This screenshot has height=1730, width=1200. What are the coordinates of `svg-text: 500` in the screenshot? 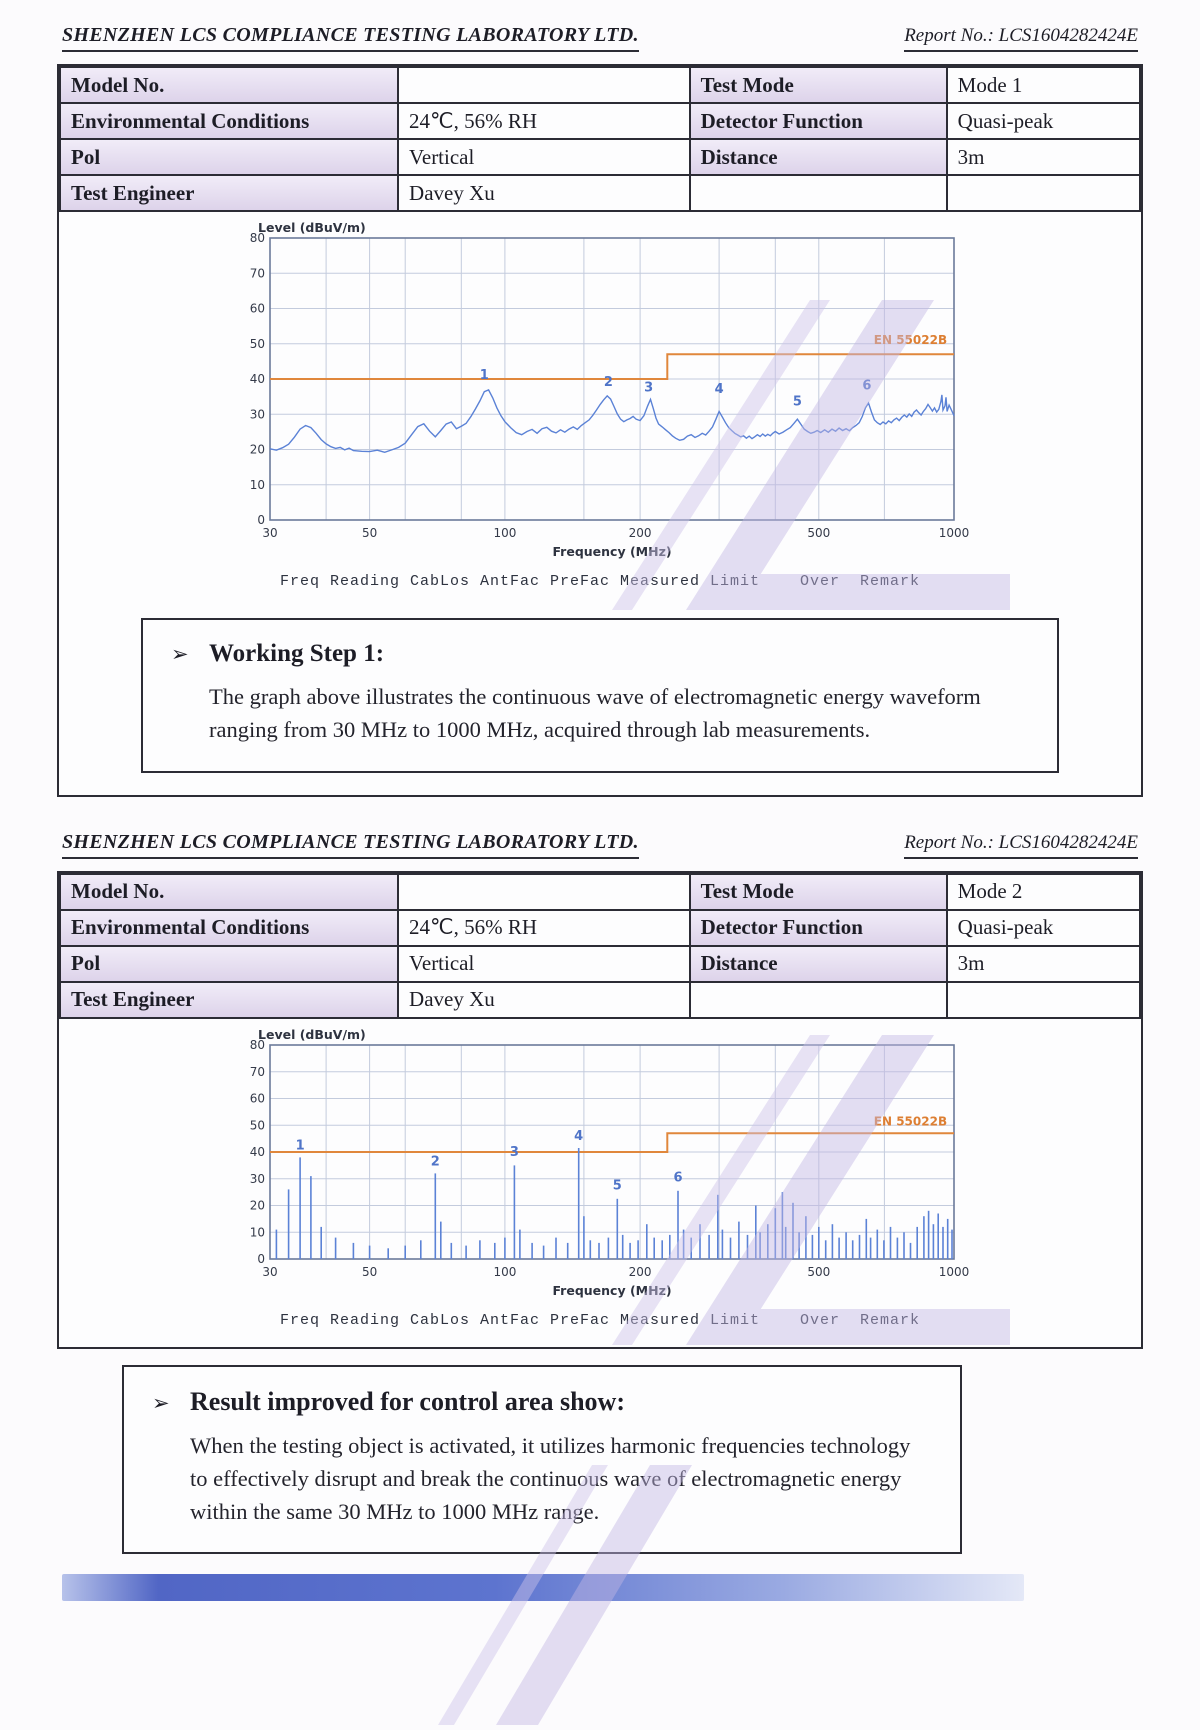 It's located at (818, 1272).